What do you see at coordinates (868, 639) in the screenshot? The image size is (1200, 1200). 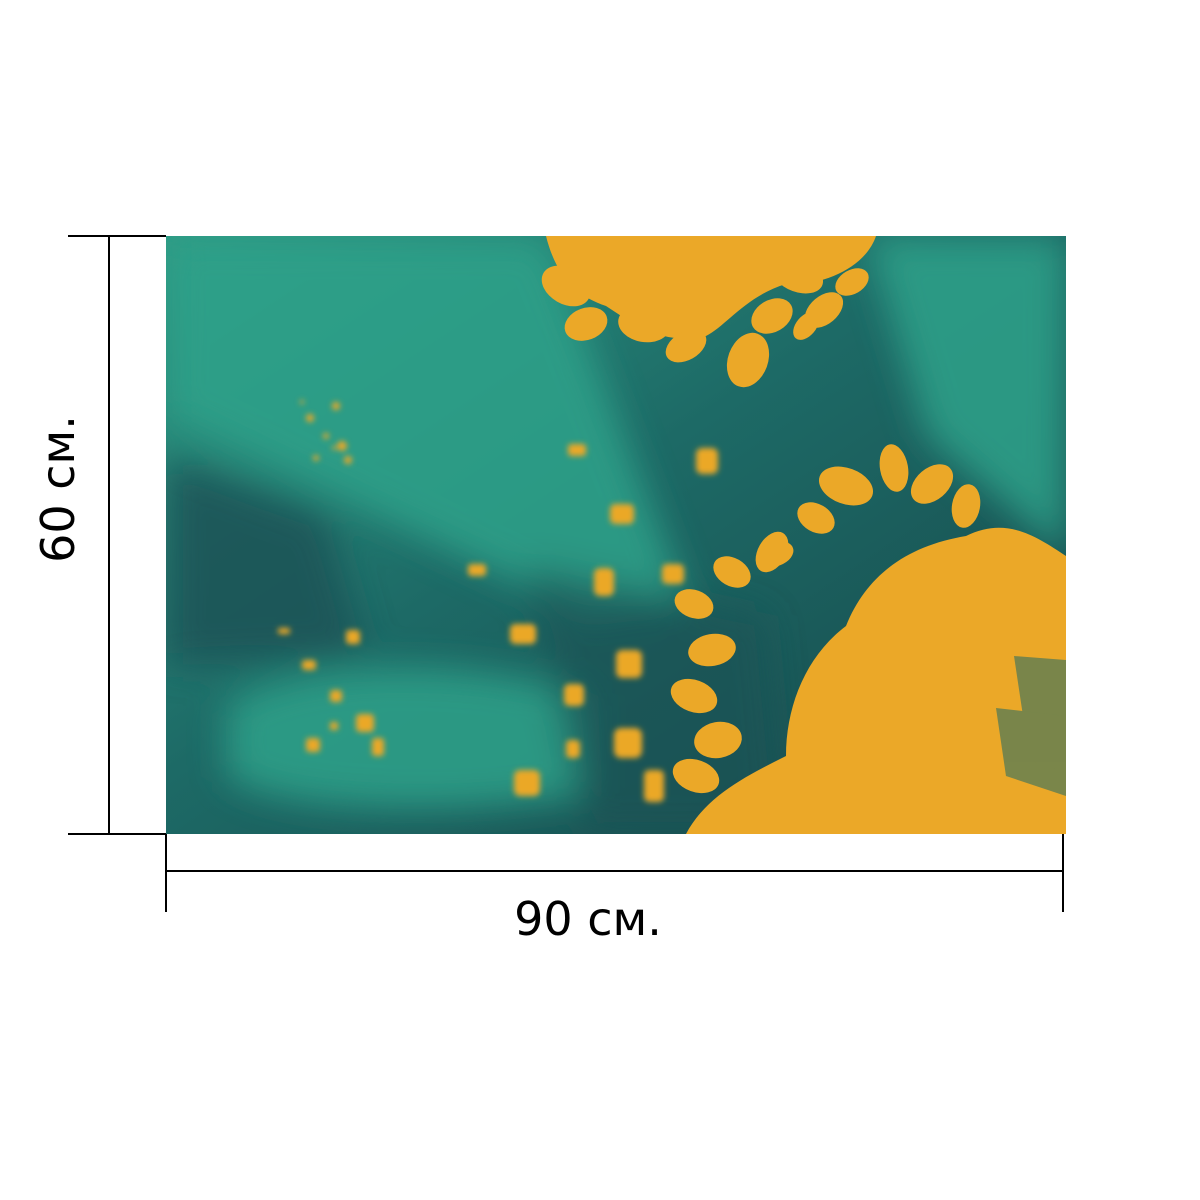 I see `bottom-leaf-cluster` at bounding box center [868, 639].